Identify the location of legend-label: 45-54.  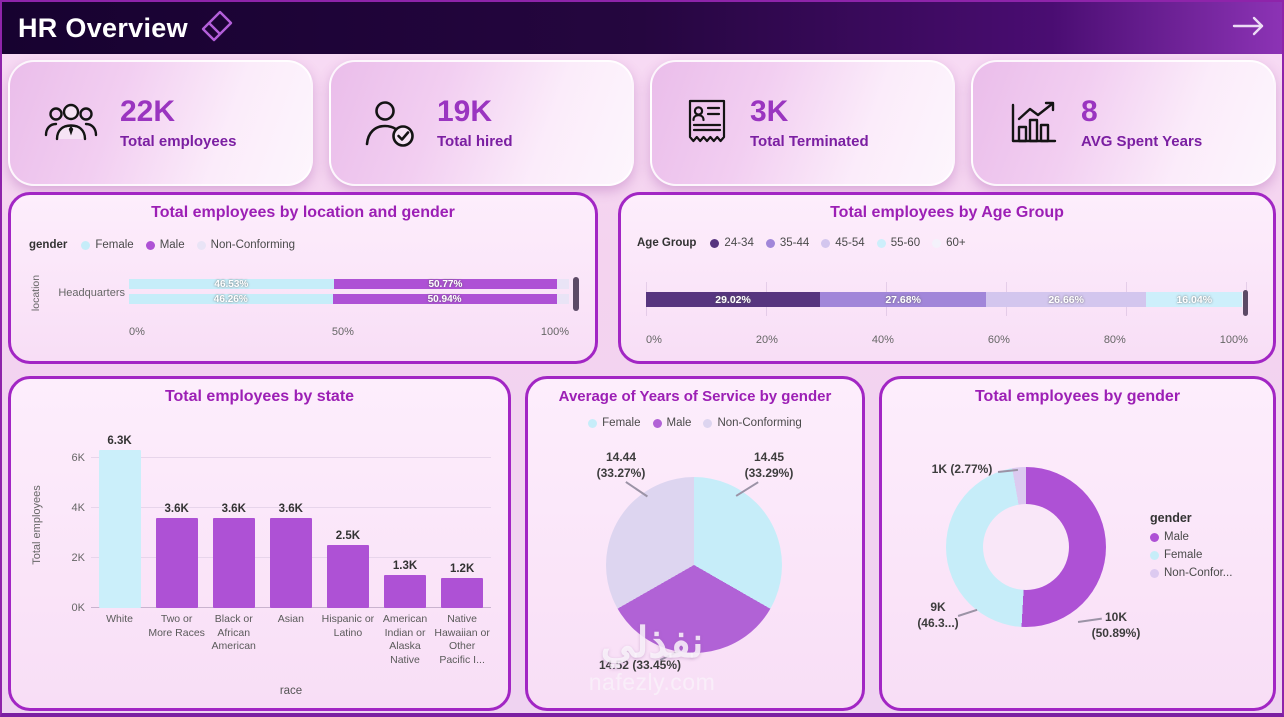
(850, 243).